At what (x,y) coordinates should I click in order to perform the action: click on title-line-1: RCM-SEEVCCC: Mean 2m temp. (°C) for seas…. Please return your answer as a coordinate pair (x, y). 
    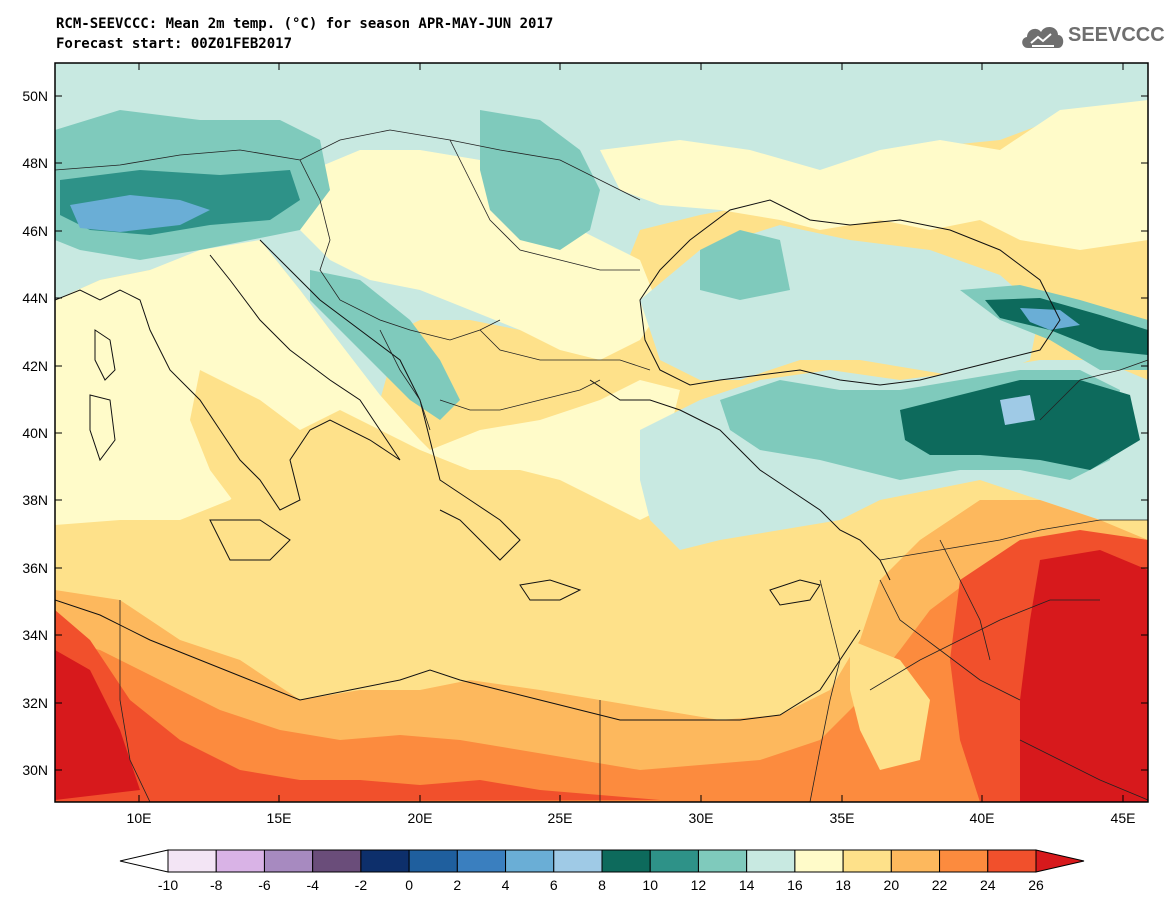
    Looking at the image, I should click on (305, 24).